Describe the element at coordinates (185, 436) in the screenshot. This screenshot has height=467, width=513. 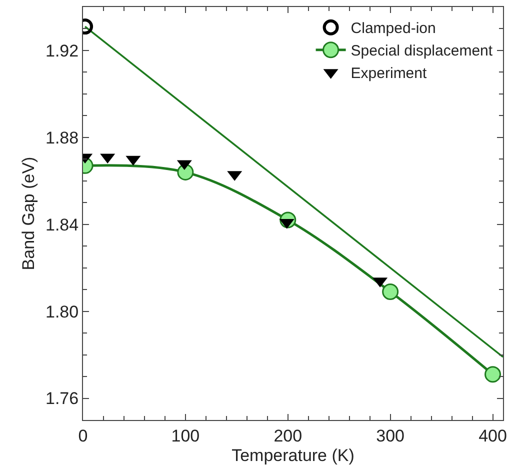
I see `x-tick-label: 100` at that location.